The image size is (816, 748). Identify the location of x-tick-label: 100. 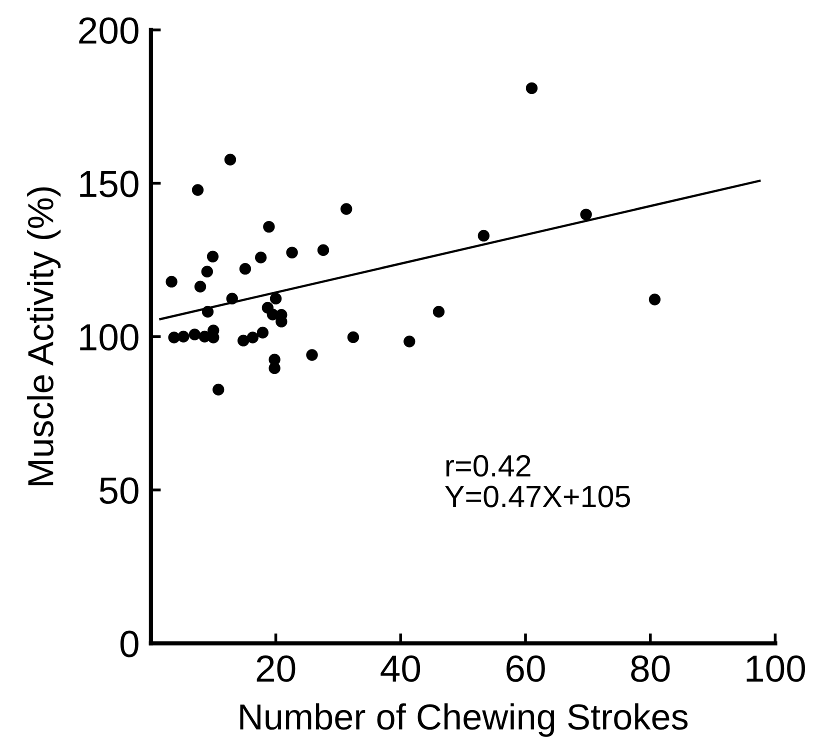
(776, 668).